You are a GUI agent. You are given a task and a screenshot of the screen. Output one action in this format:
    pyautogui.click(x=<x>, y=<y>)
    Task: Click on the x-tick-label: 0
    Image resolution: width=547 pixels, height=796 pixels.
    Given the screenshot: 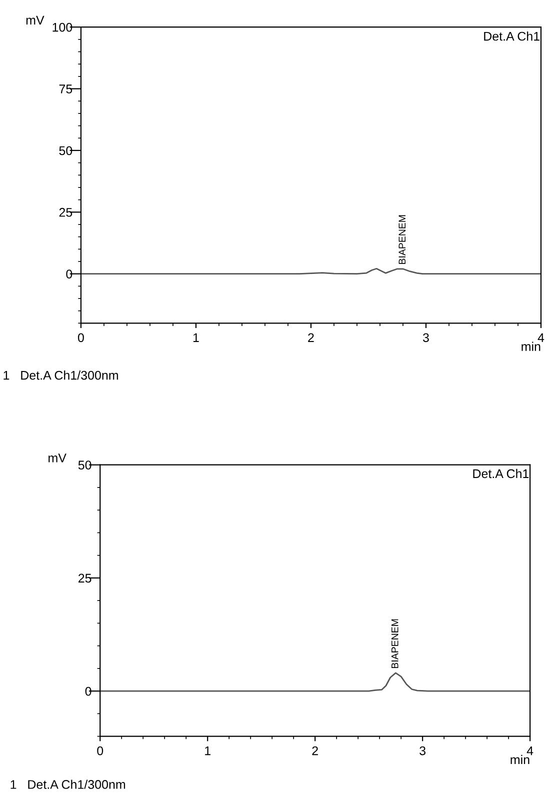 What is the action you would take?
    pyautogui.click(x=100, y=751)
    